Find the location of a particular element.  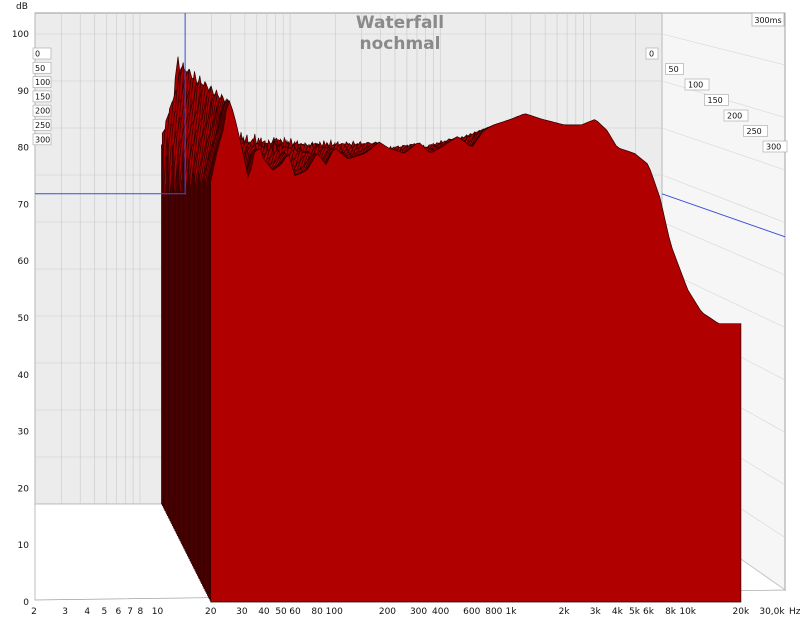

time-slice-labels-left: 0 50 100 150 200 250 300 is located at coordinates (42, 96).